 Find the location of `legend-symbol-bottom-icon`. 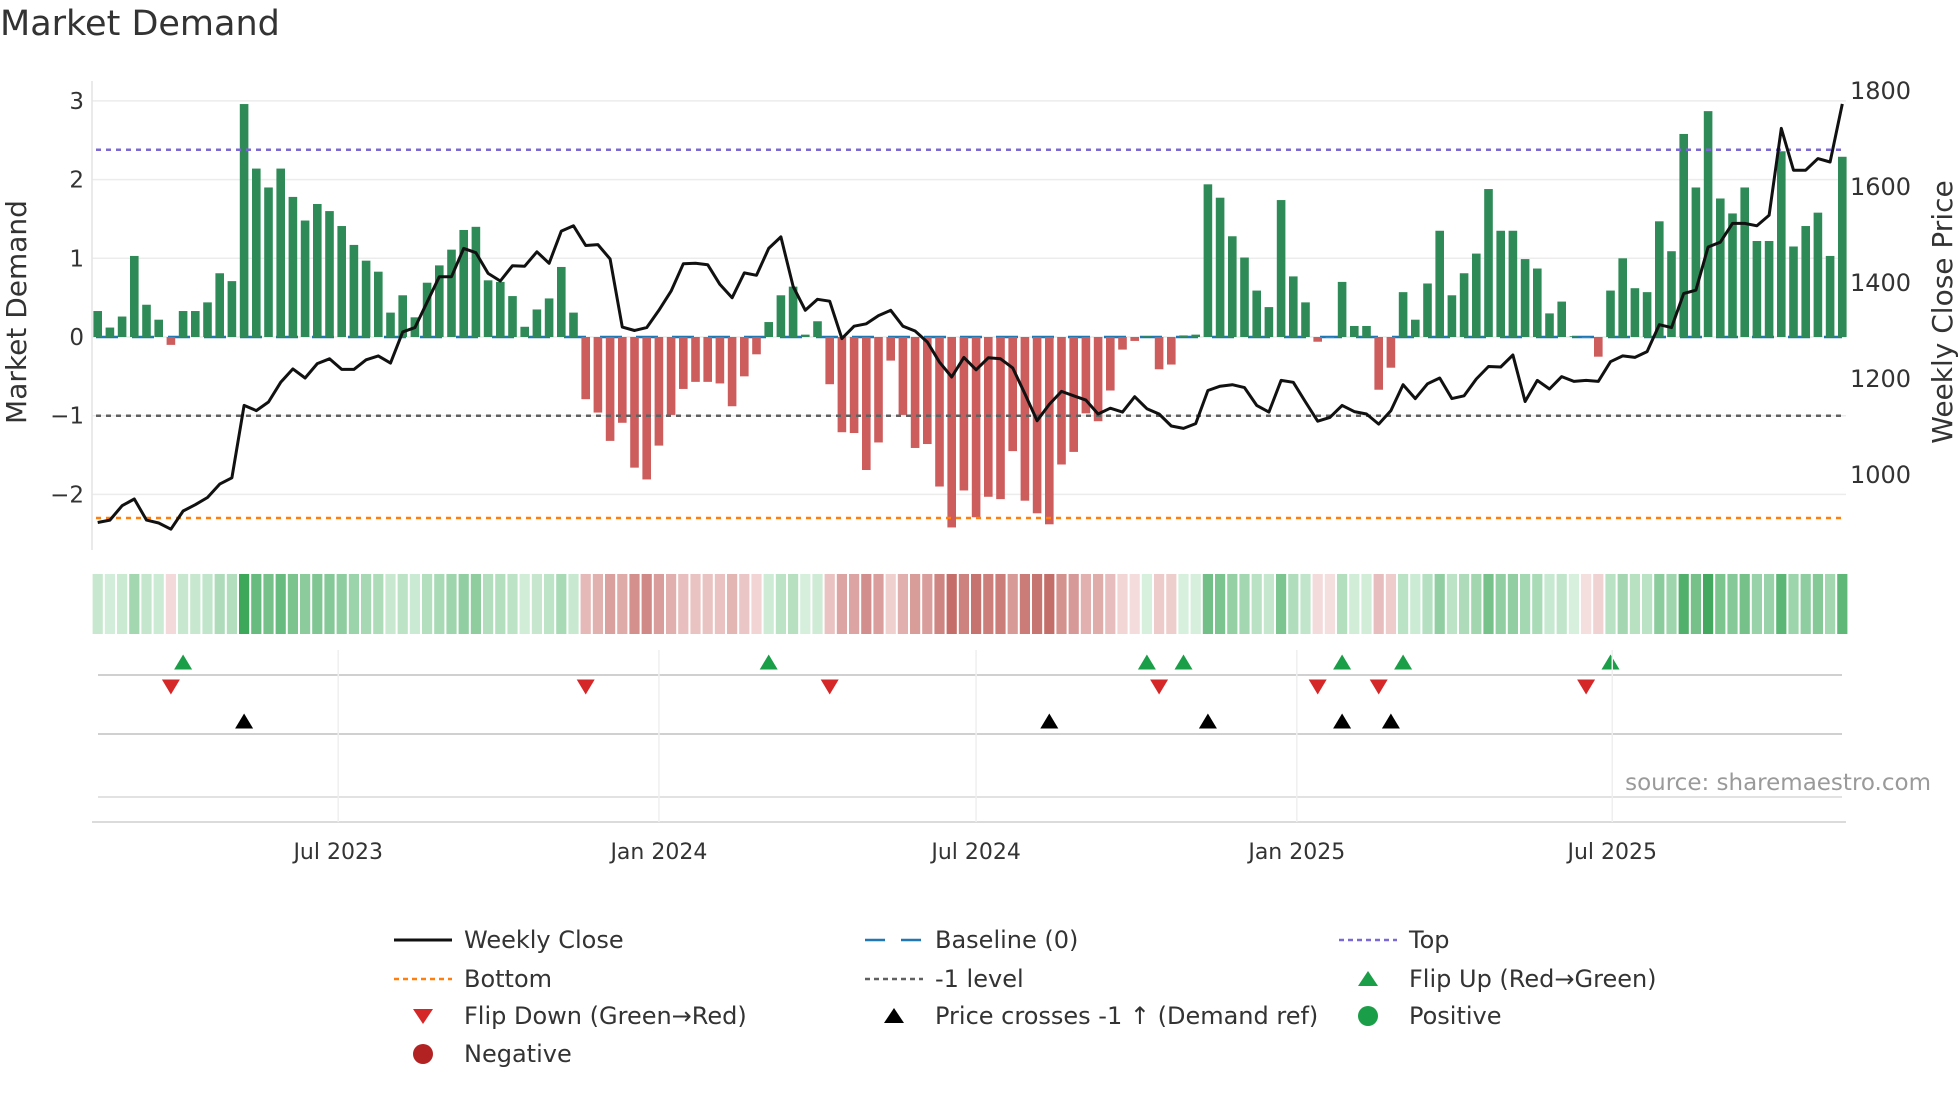

legend-symbol-bottom-icon is located at coordinates (423, 979).